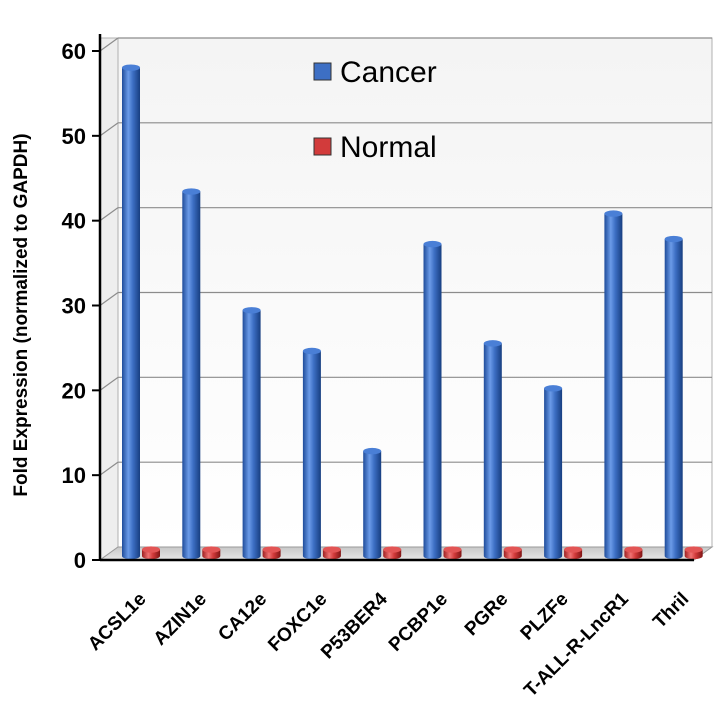 Image resolution: width=717 pixels, height=711 pixels. What do you see at coordinates (74, 51) in the screenshot?
I see `y-tick-label: 60` at bounding box center [74, 51].